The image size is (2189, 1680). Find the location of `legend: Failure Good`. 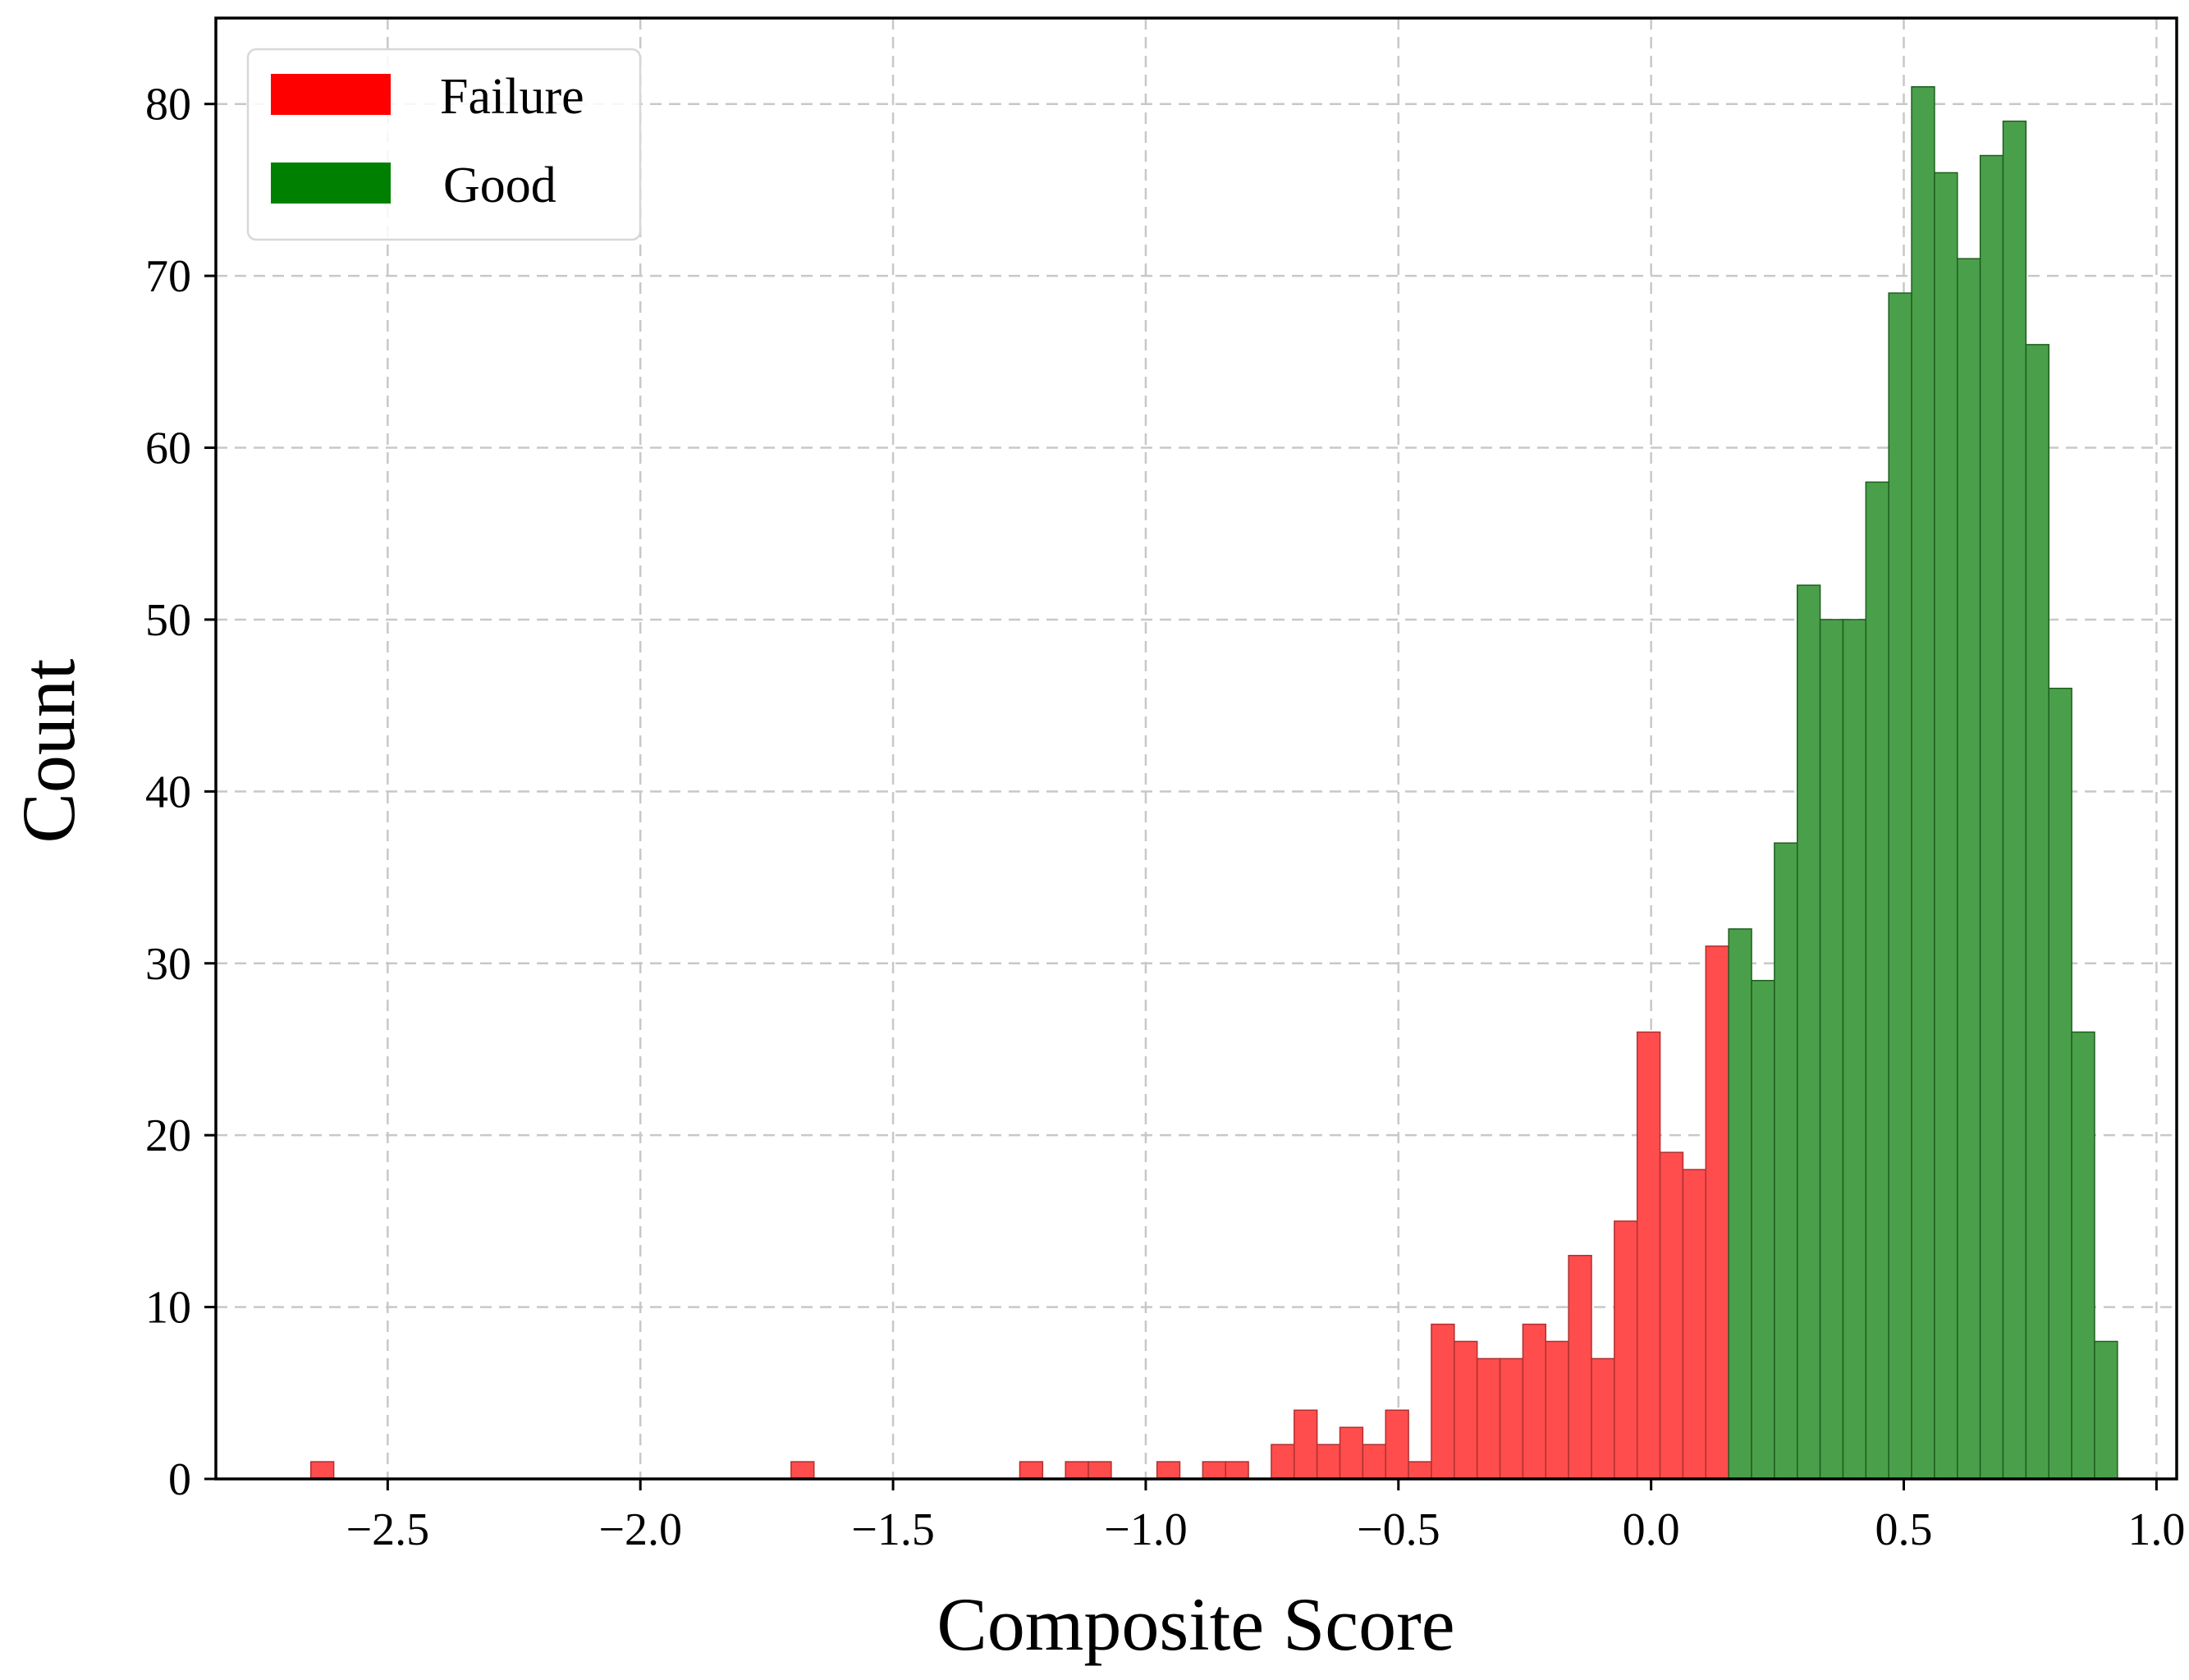

legend: Failure Good is located at coordinates (444, 144).